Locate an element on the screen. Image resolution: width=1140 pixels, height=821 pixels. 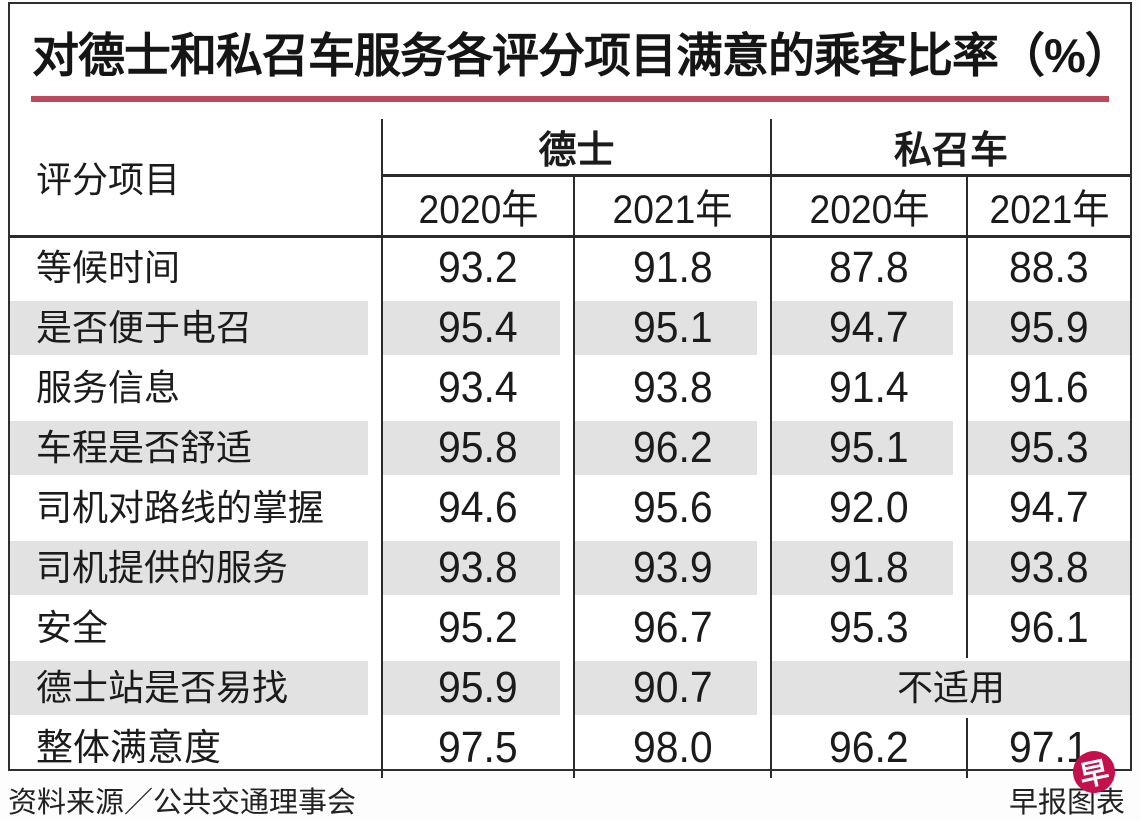
row-label: 安全 is located at coordinates (72, 628).